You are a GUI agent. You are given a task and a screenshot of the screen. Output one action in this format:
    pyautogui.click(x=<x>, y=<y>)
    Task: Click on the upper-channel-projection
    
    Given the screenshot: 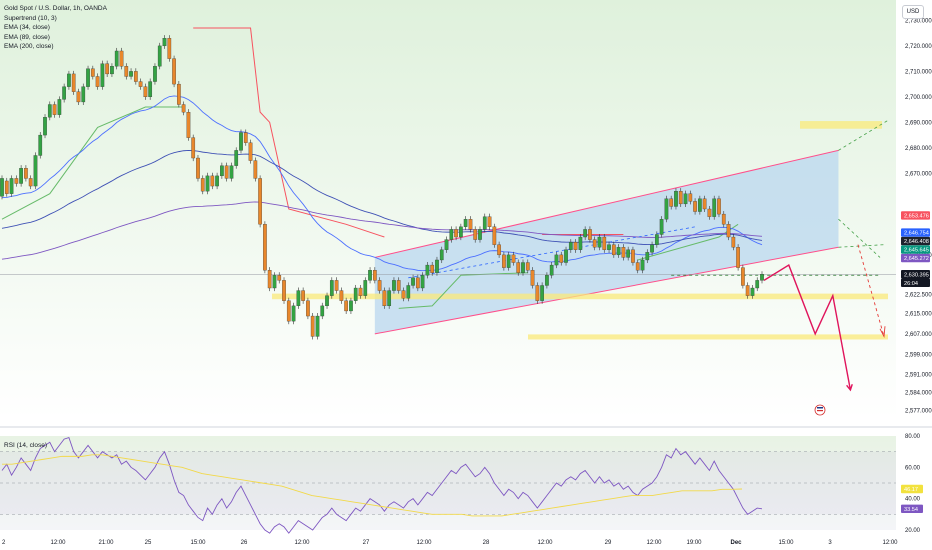 What is the action you would take?
    pyautogui.click(x=863, y=135)
    